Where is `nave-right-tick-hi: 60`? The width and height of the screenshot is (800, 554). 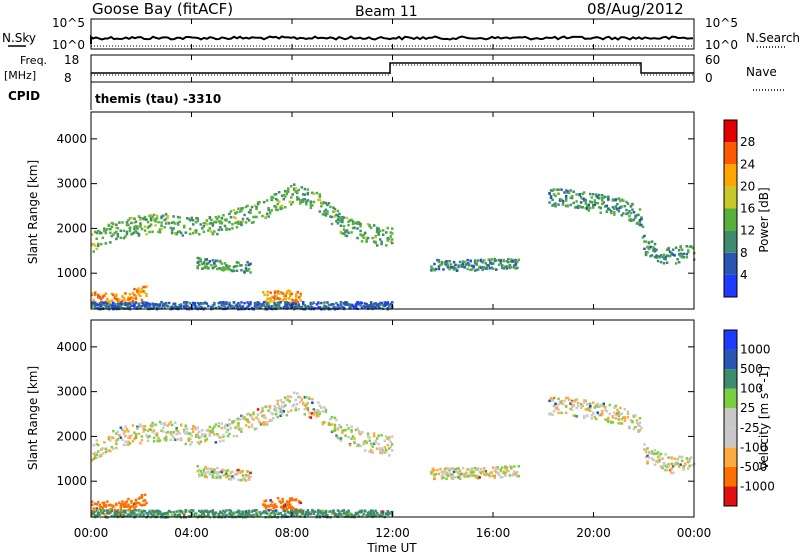
nave-right-tick-hi: 60 is located at coordinates (712, 60).